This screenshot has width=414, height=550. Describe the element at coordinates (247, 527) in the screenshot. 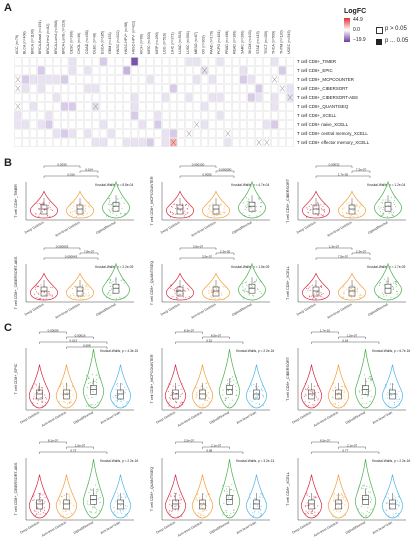

I see `panel-c-5-group-label: Arm-level Gain` at that location.